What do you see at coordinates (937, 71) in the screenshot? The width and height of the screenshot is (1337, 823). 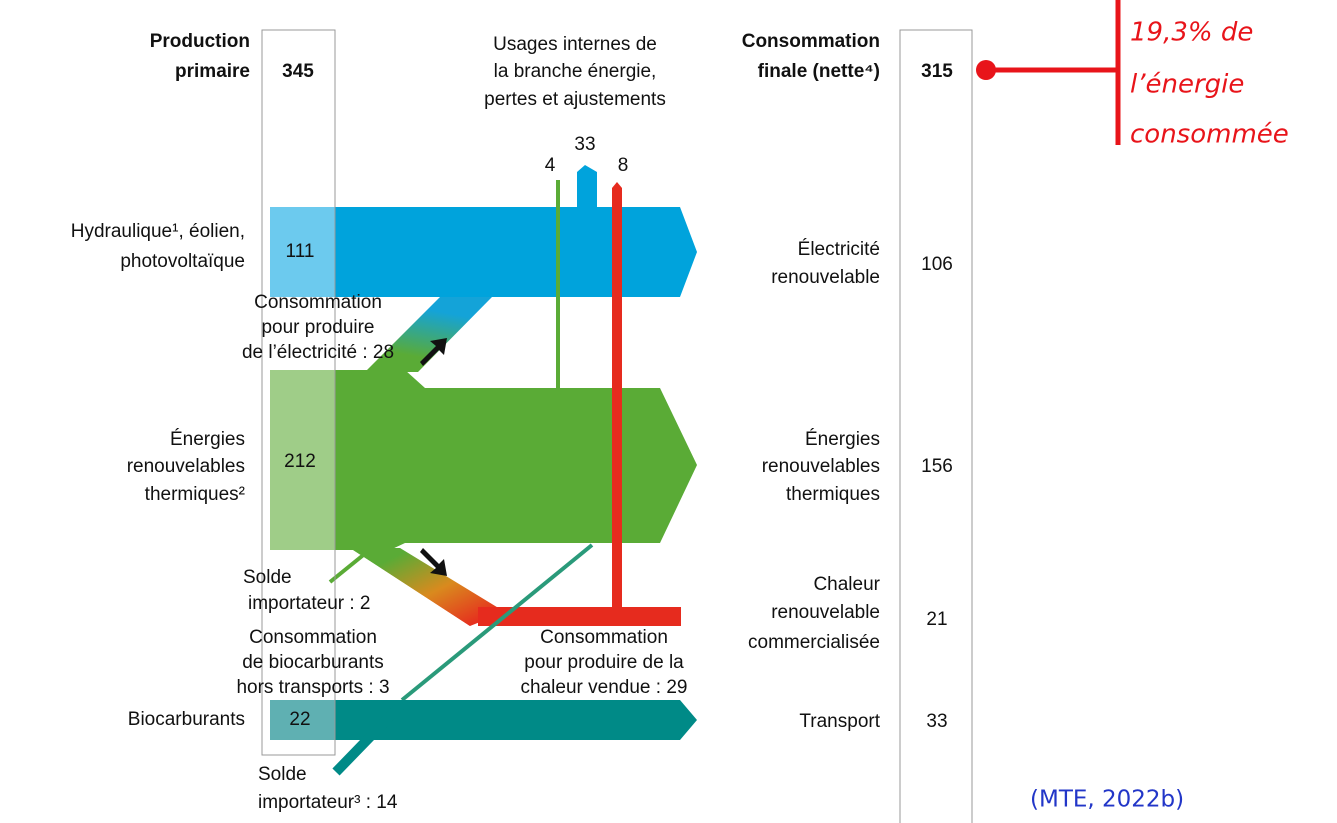 I see `label: 315` at bounding box center [937, 71].